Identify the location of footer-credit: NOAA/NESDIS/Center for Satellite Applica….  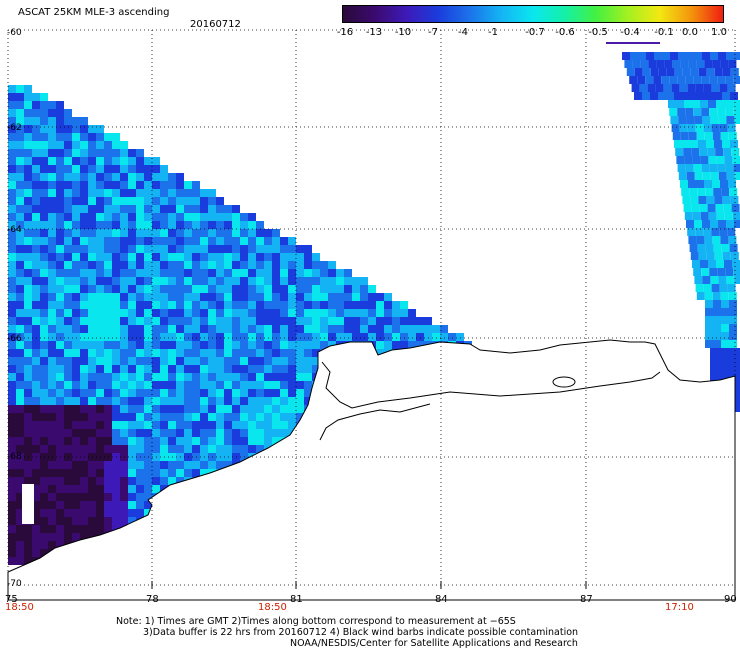
(434, 643).